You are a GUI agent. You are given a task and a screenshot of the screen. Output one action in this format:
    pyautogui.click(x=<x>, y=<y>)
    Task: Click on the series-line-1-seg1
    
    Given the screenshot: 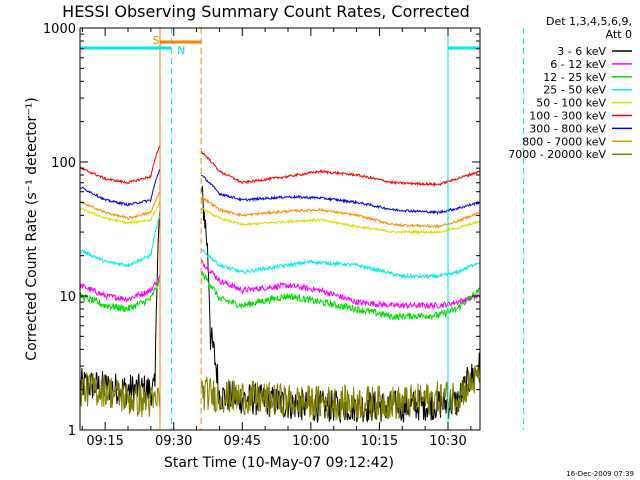 What is the action you would take?
    pyautogui.click(x=120, y=289)
    